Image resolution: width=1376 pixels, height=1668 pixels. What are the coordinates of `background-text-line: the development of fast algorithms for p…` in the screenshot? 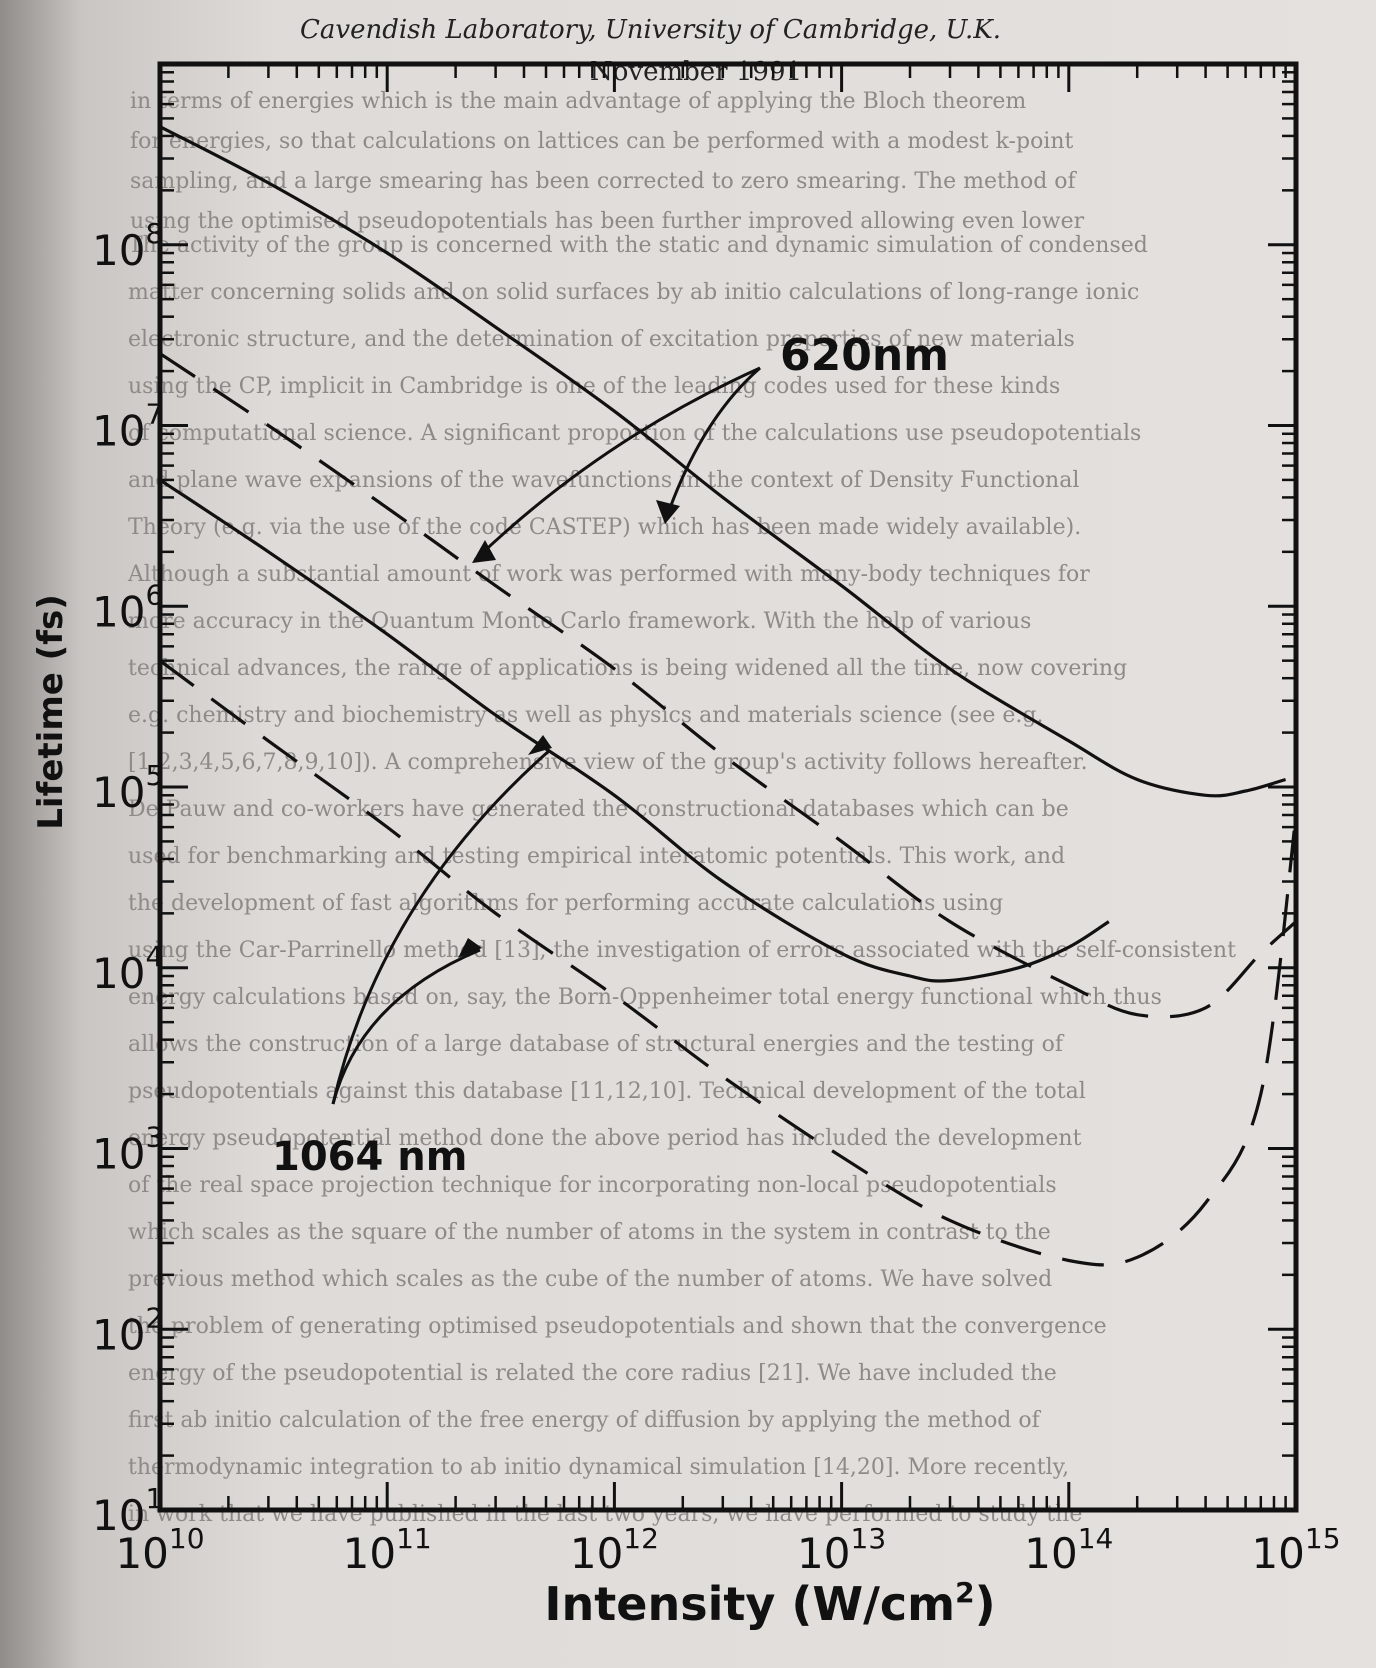 It's located at (565, 903).